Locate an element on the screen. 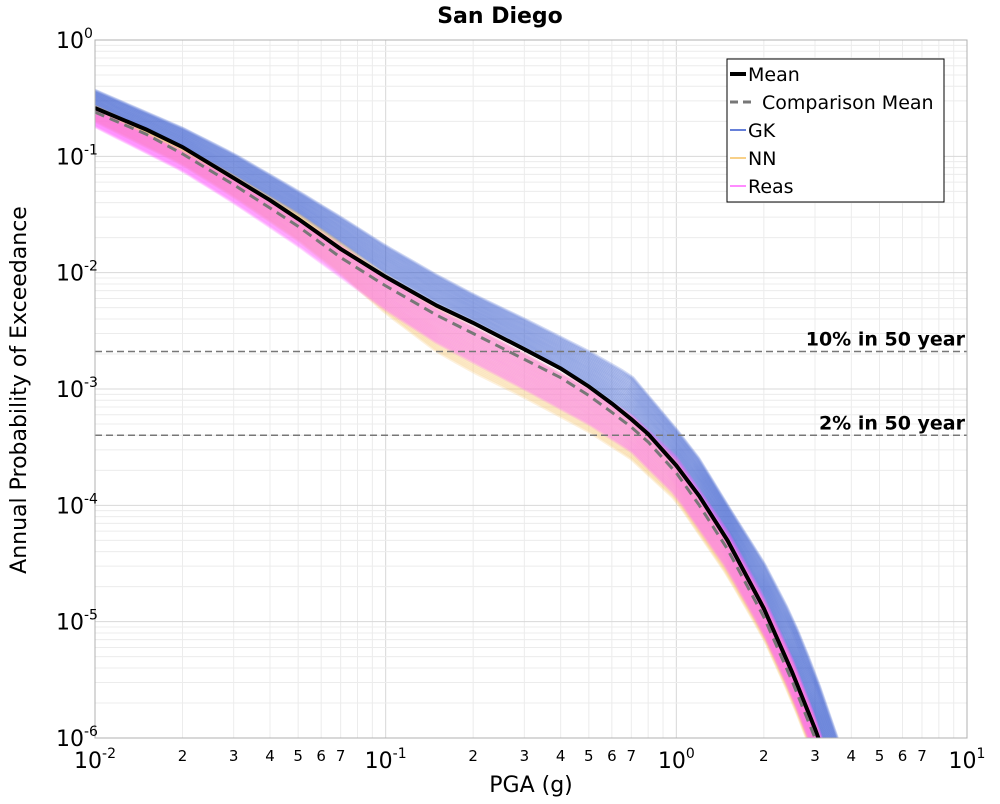 The width and height of the screenshot is (1000, 804). legend-label-gk: GK is located at coordinates (762, 131).